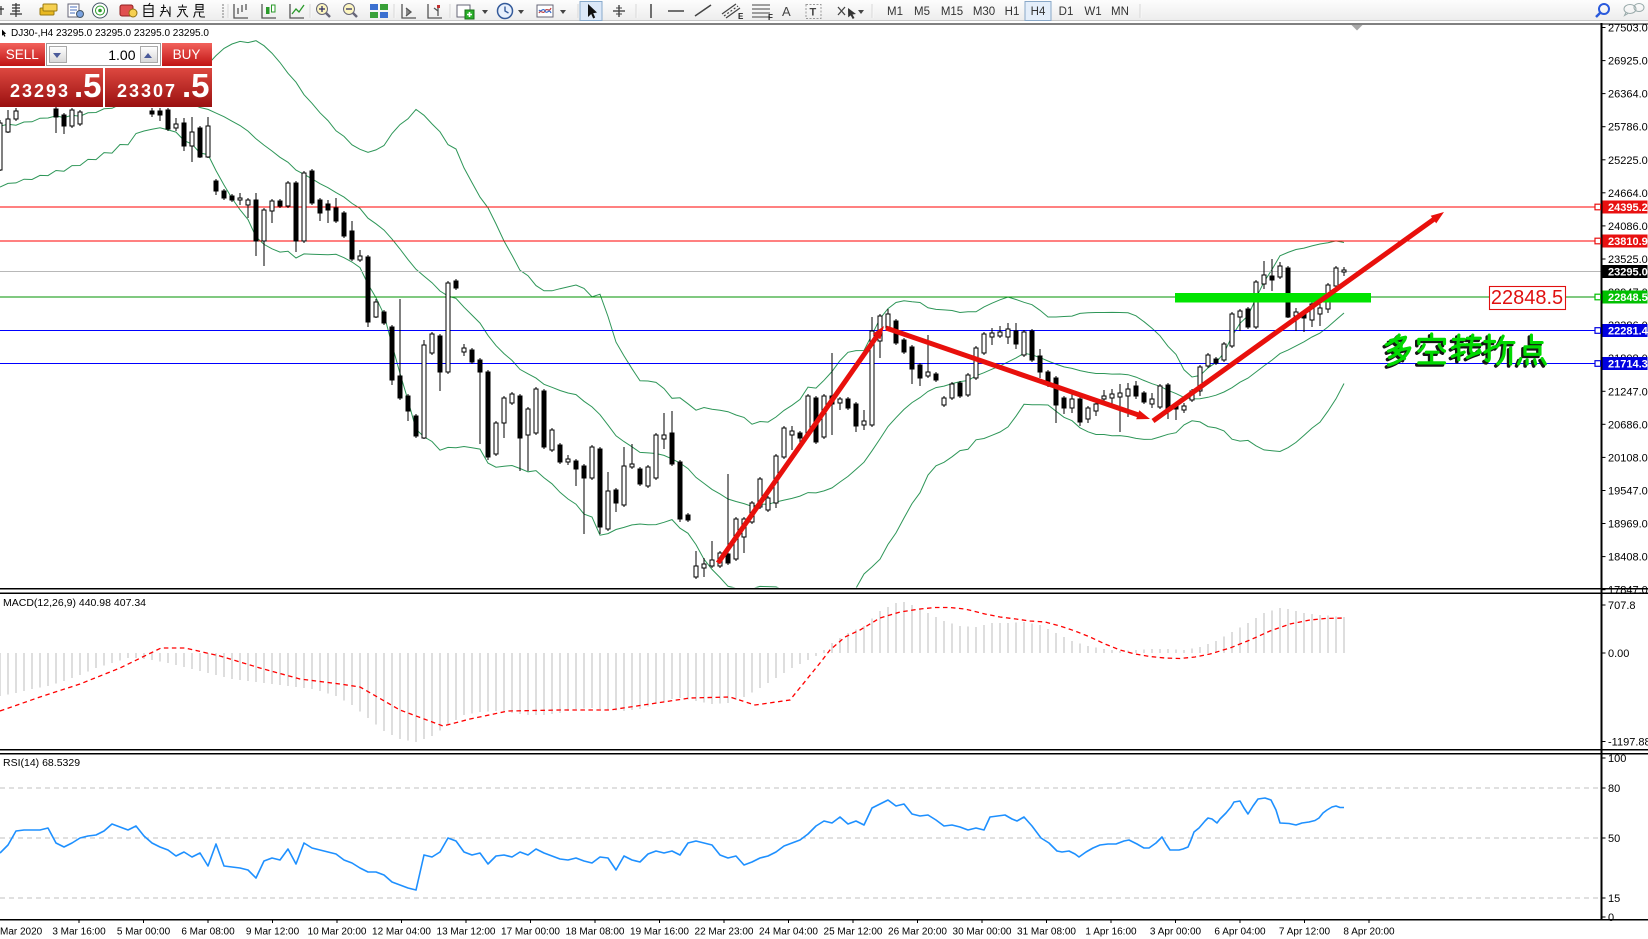 The width and height of the screenshot is (1648, 939). What do you see at coordinates (1369, 932) in the screenshot?
I see `svg-text: 8 Apr 20:00` at bounding box center [1369, 932].